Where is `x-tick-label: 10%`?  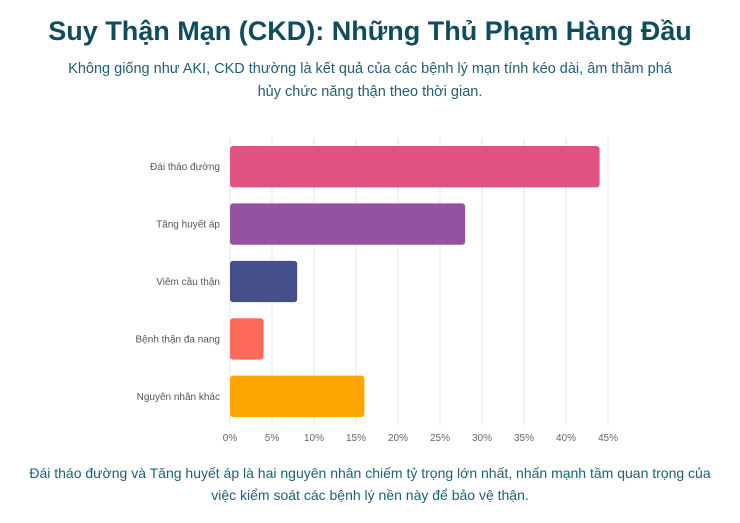
x-tick-label: 10% is located at coordinates (314, 438).